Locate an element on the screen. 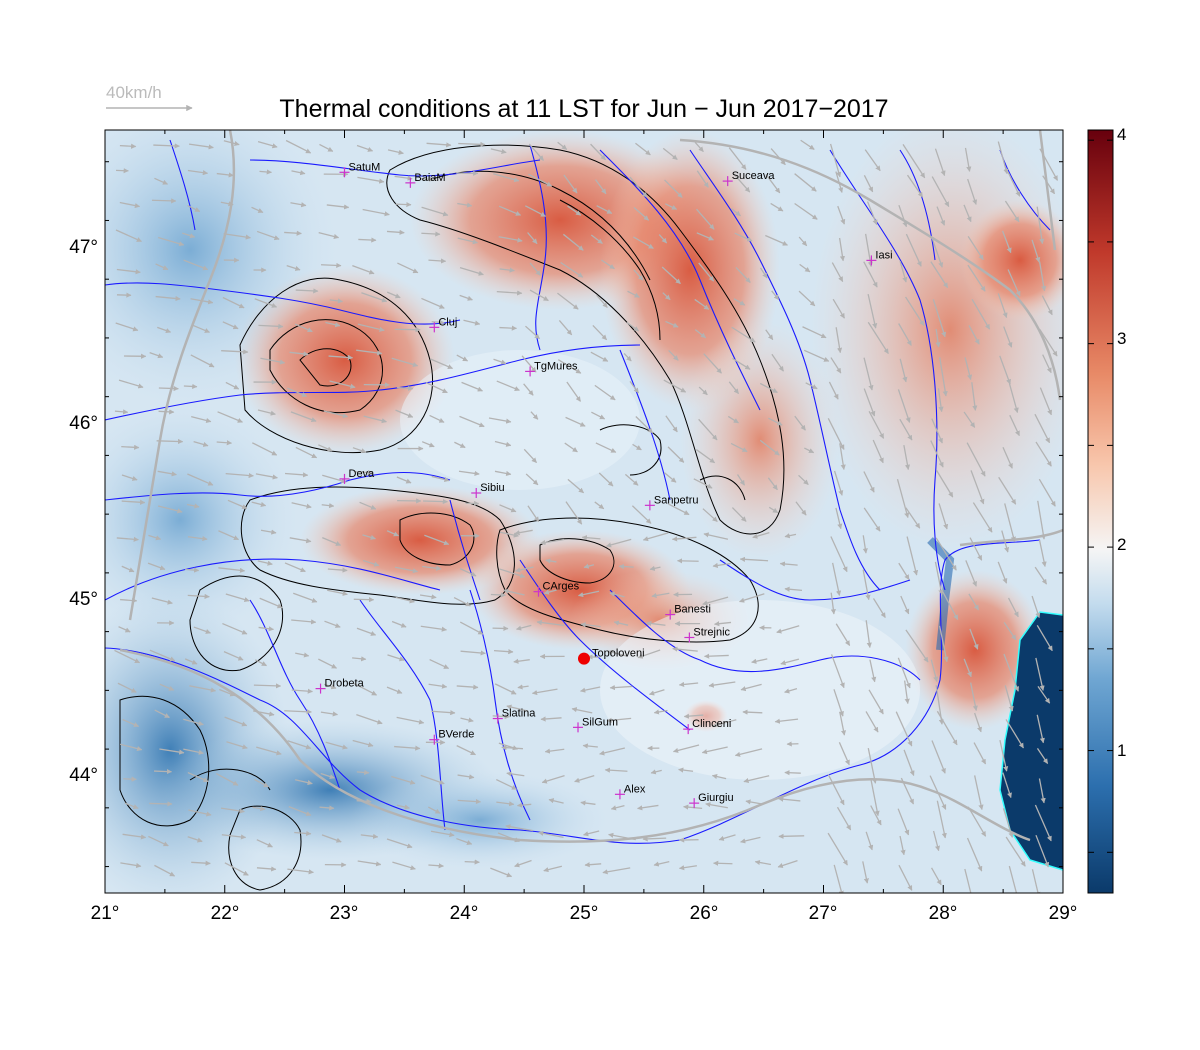  colorbar-tick-label: 3 is located at coordinates (1121, 338).